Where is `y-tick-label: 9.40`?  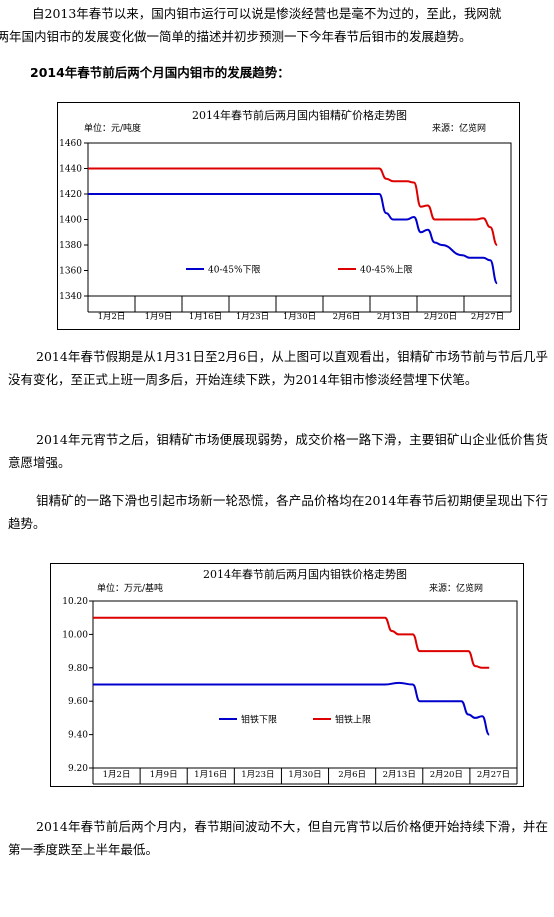 y-tick-label: 9.40 is located at coordinates (78, 736).